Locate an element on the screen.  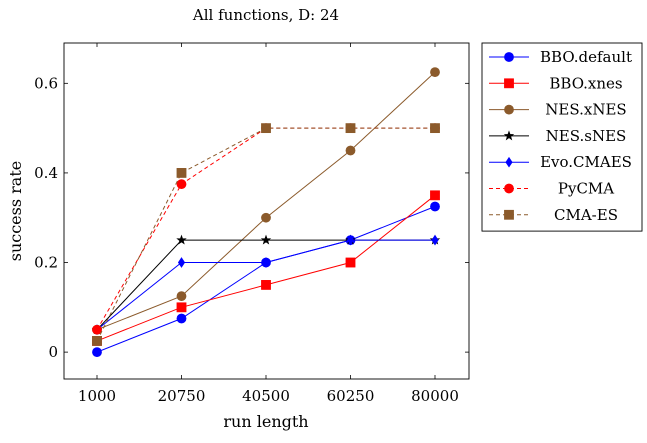
legend-label: NES.xNES is located at coordinates (585, 110).